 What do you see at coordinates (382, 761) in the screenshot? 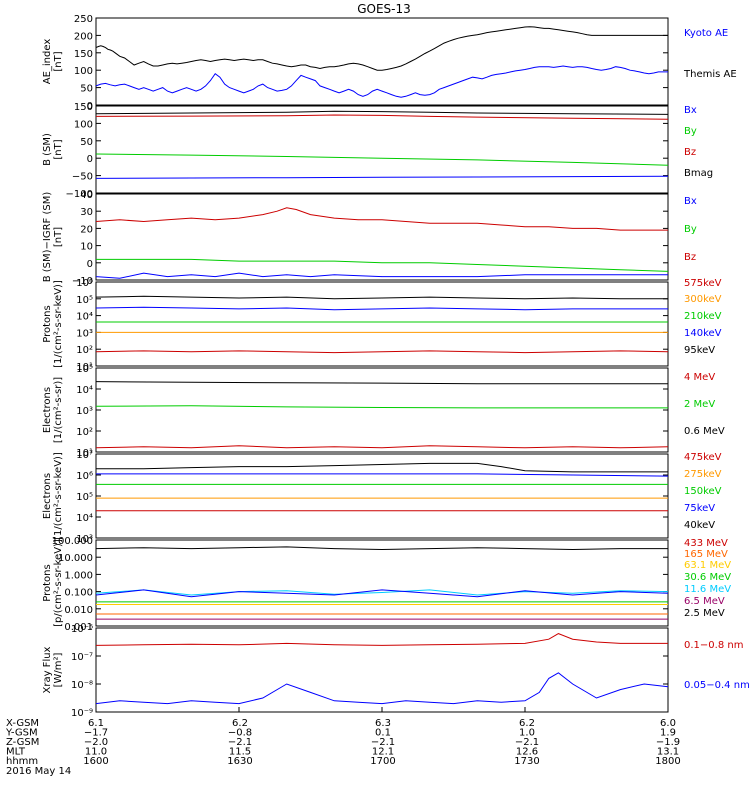
I see `x-row-value: 1700` at bounding box center [382, 761].